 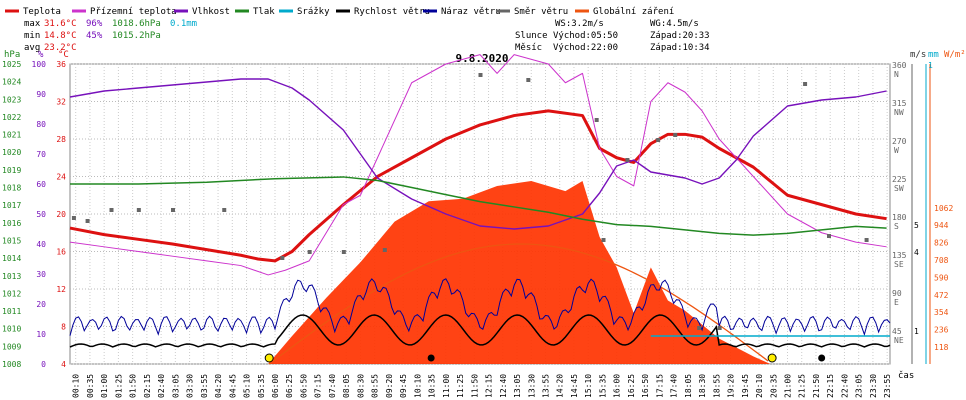 What do you see at coordinates (11, 188) in the screenshot?
I see `tick-hpa-10: 1018` at bounding box center [11, 188].